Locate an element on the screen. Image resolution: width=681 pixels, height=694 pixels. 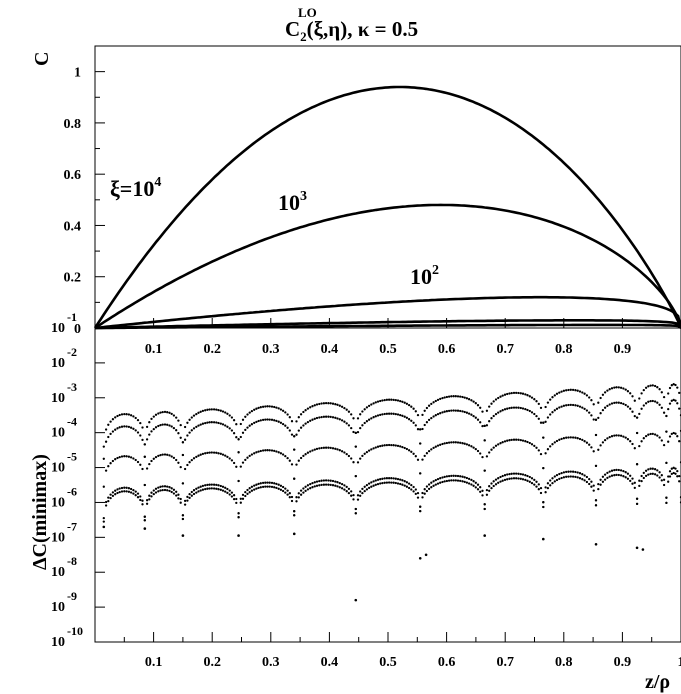
top-x-tick-label: 0.6 is located at coordinates (447, 349).